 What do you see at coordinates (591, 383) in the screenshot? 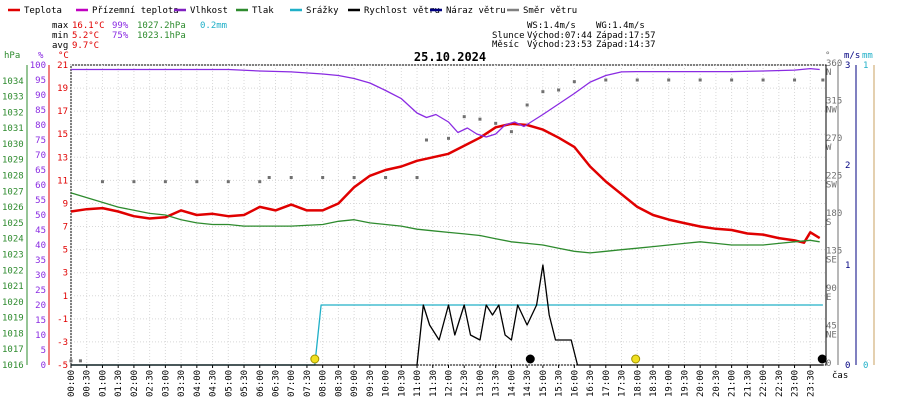
I see `x-tick-label: 16:30` at bounding box center [591, 383].